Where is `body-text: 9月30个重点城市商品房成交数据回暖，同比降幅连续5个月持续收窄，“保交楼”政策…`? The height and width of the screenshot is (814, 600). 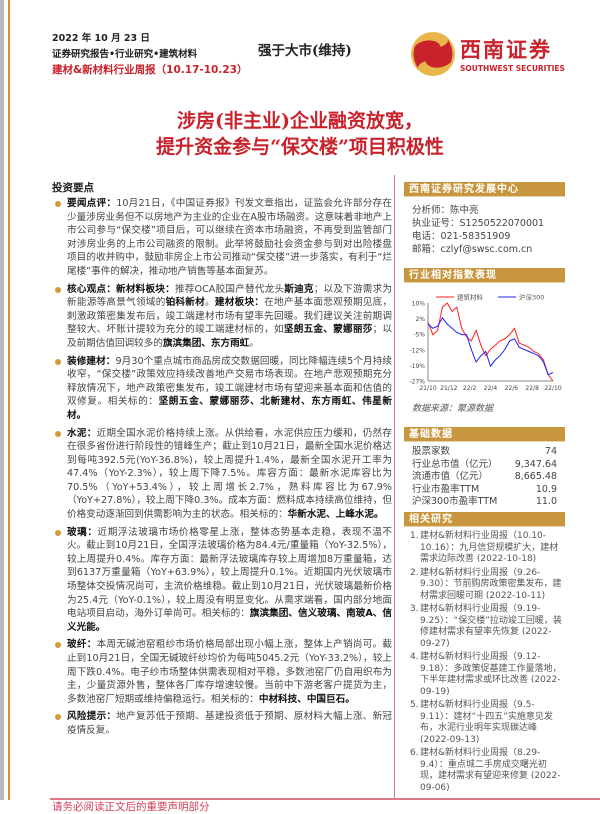
body-text: 9月30个重点城市商品房成交数据回暖，同比降幅连续5个月持续收窄，“保交楼”政策… is located at coordinates (229, 381).